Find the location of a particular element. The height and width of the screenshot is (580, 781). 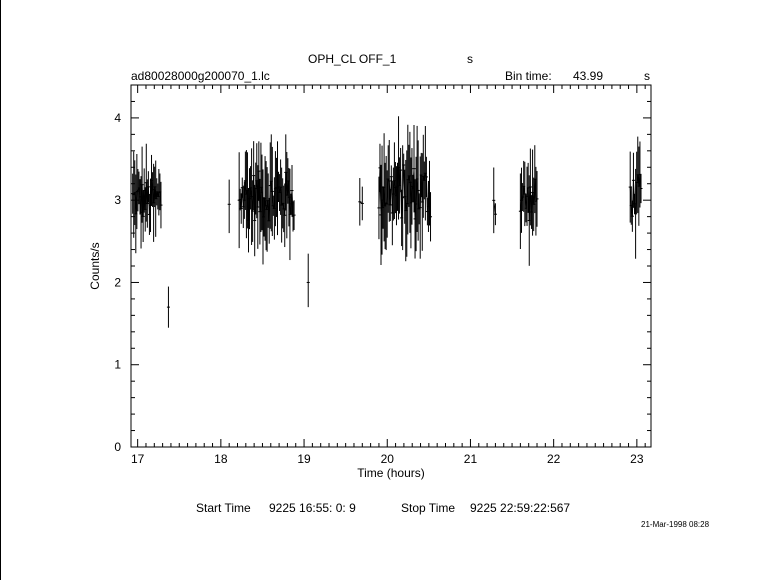

bin-time-value: 43.99 is located at coordinates (588, 76).